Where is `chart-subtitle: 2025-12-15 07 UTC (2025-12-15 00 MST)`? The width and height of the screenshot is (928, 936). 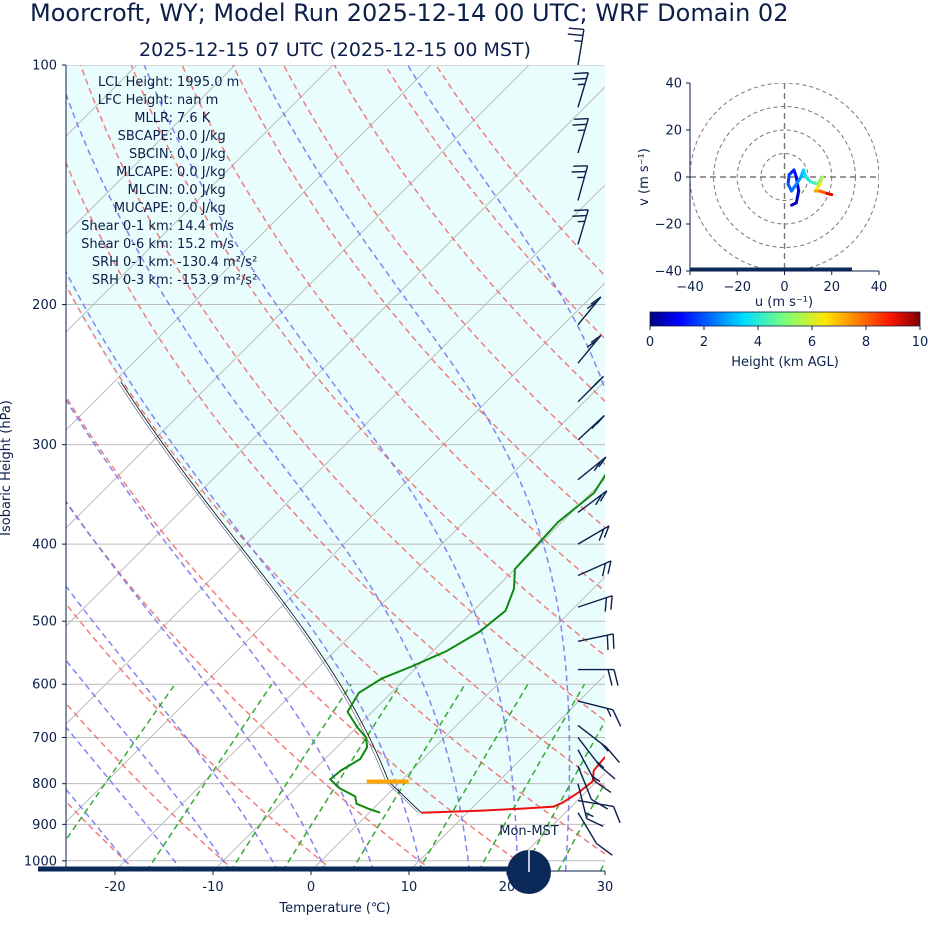 chart-subtitle: 2025-12-15 07 UTC (2025-12-15 00 MST) is located at coordinates (335, 50).